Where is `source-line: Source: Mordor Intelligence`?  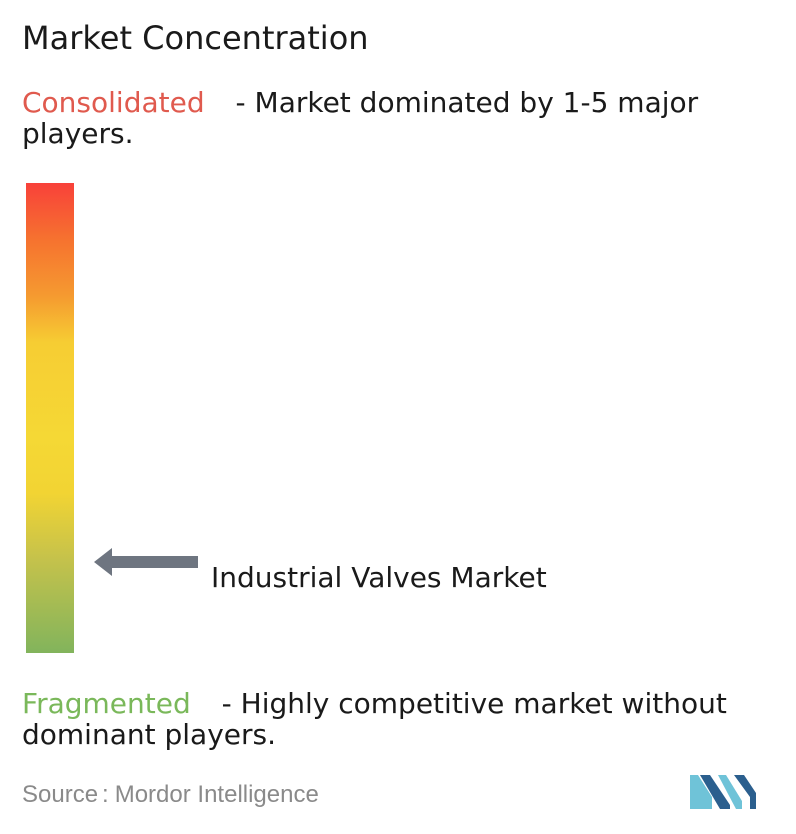 source-line: Source: Mordor Intelligence is located at coordinates (170, 795).